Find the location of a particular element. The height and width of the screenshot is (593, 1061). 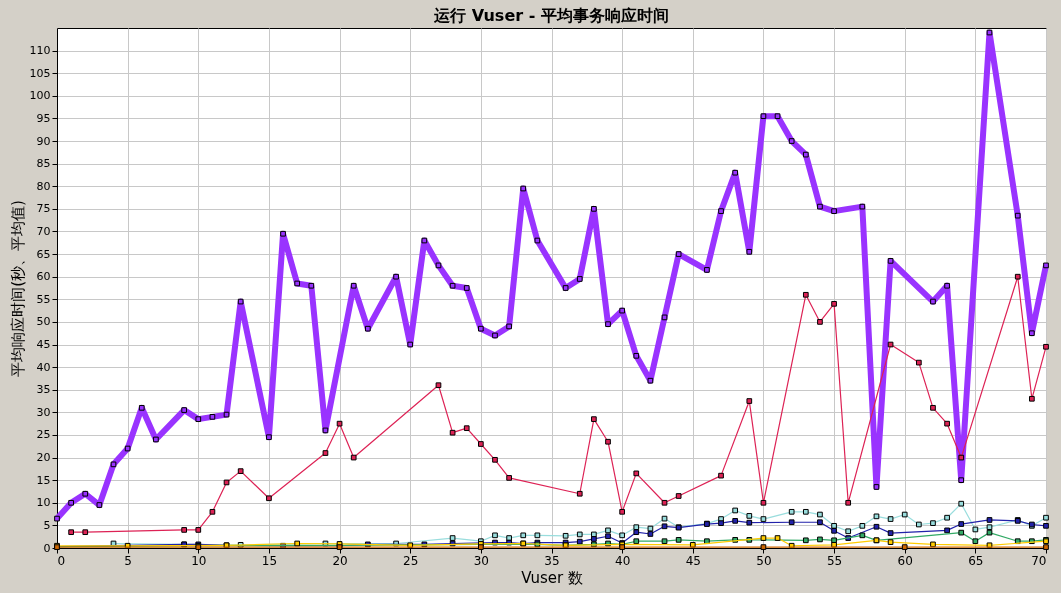

y-axis-title: 平均响应时间(秒、平均值) is located at coordinates (17, 288).